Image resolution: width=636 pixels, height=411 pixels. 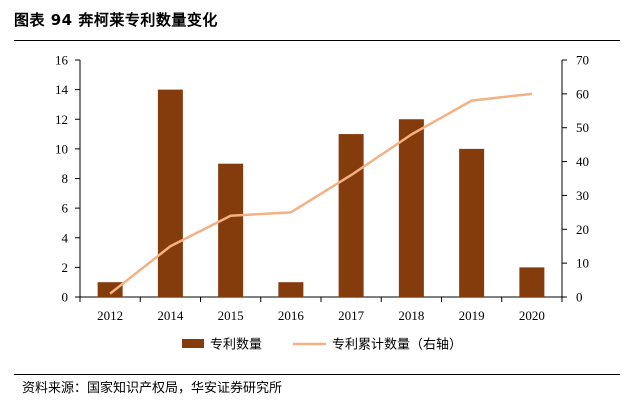 What do you see at coordinates (61, 148) in the screenshot?
I see `y-left-tick-label: 10` at bounding box center [61, 148].